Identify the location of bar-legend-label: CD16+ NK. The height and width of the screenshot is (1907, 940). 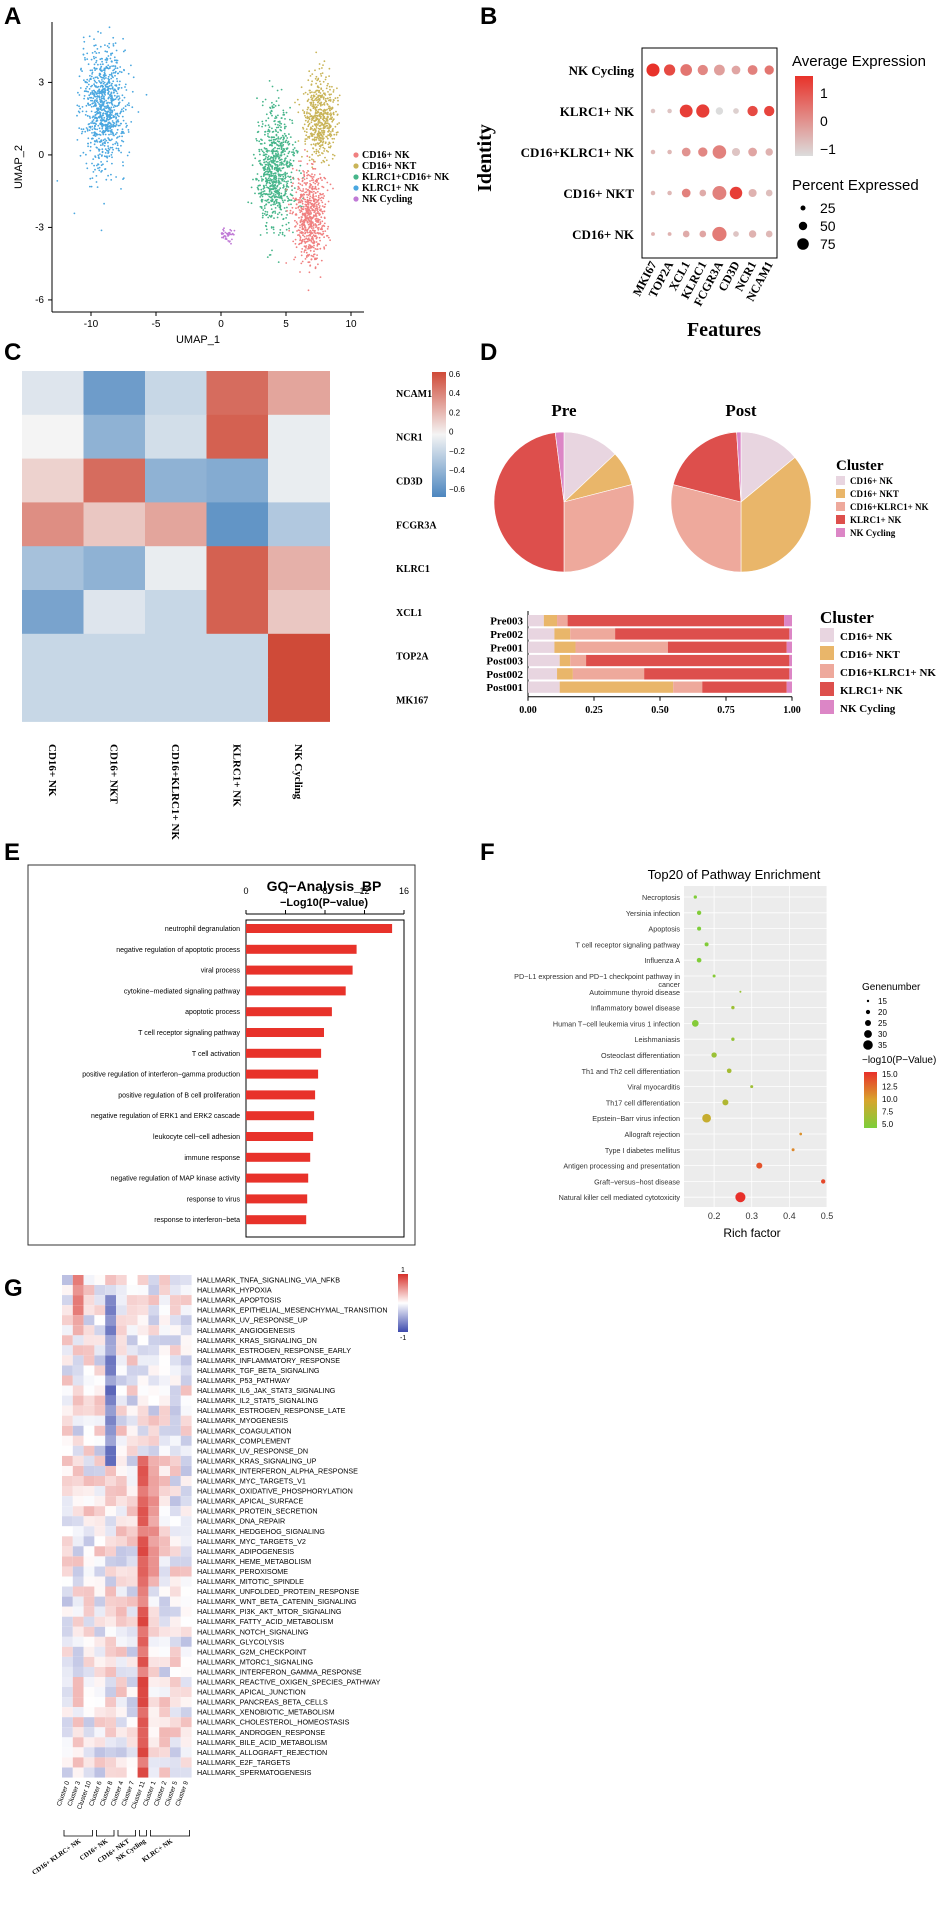
(866, 637).